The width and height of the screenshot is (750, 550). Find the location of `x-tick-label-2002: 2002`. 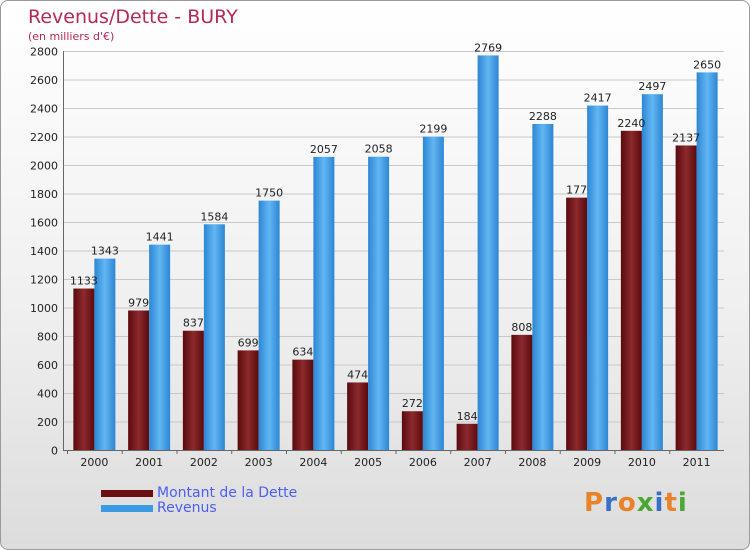

x-tick-label-2002: 2002 is located at coordinates (204, 462).